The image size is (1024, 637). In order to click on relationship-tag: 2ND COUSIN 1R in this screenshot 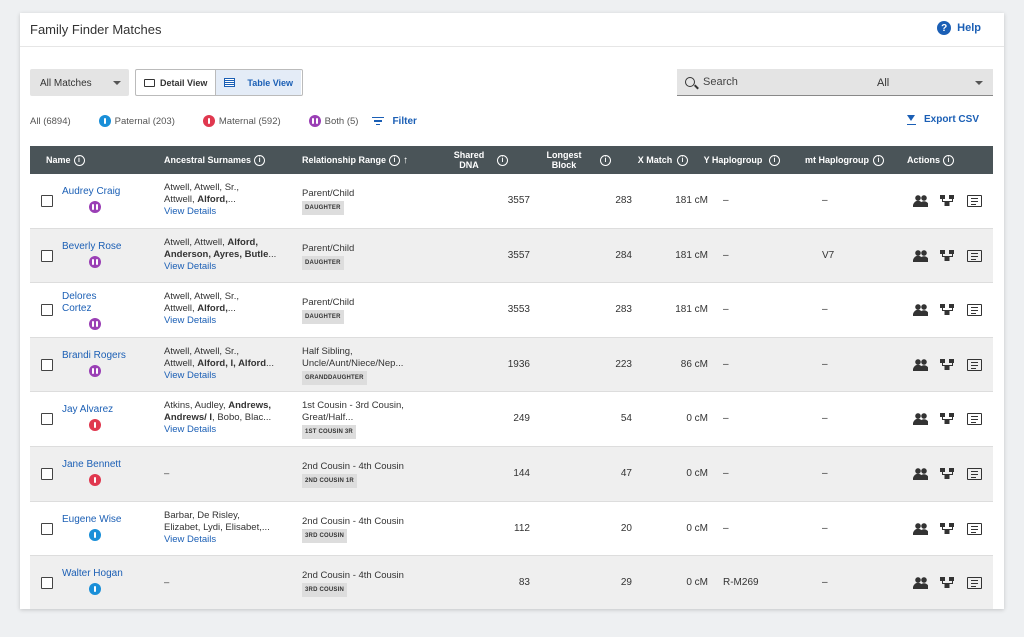, I will do `click(329, 480)`.